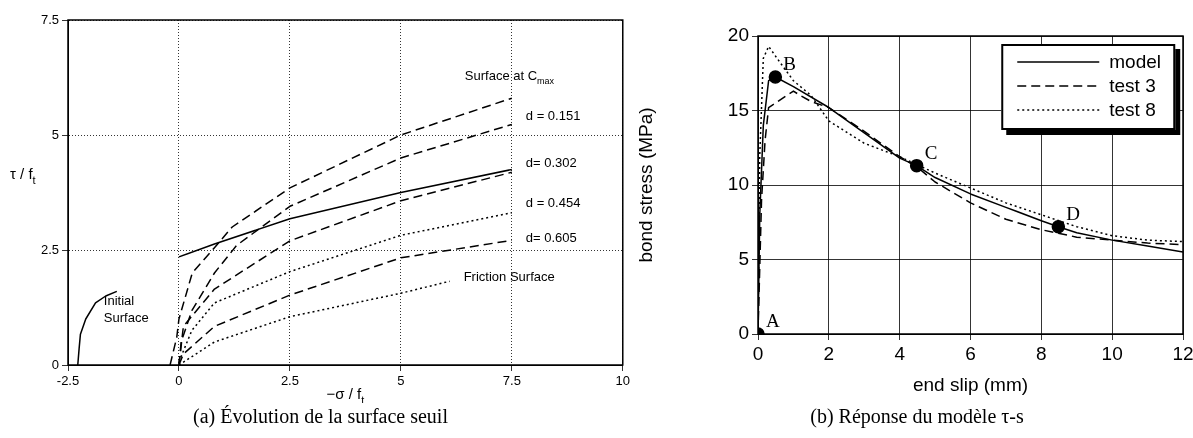 The width and height of the screenshot is (1193, 438). I want to click on y-tick-label: 0, so click(743, 333).